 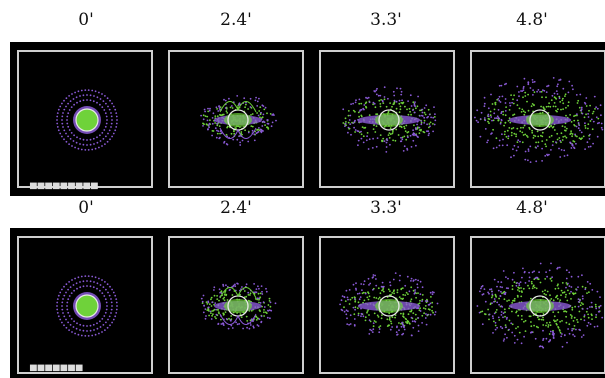 What do you see at coordinates (236, 208) in the screenshot?
I see `time-label-row2-1: 2.4'` at bounding box center [236, 208].